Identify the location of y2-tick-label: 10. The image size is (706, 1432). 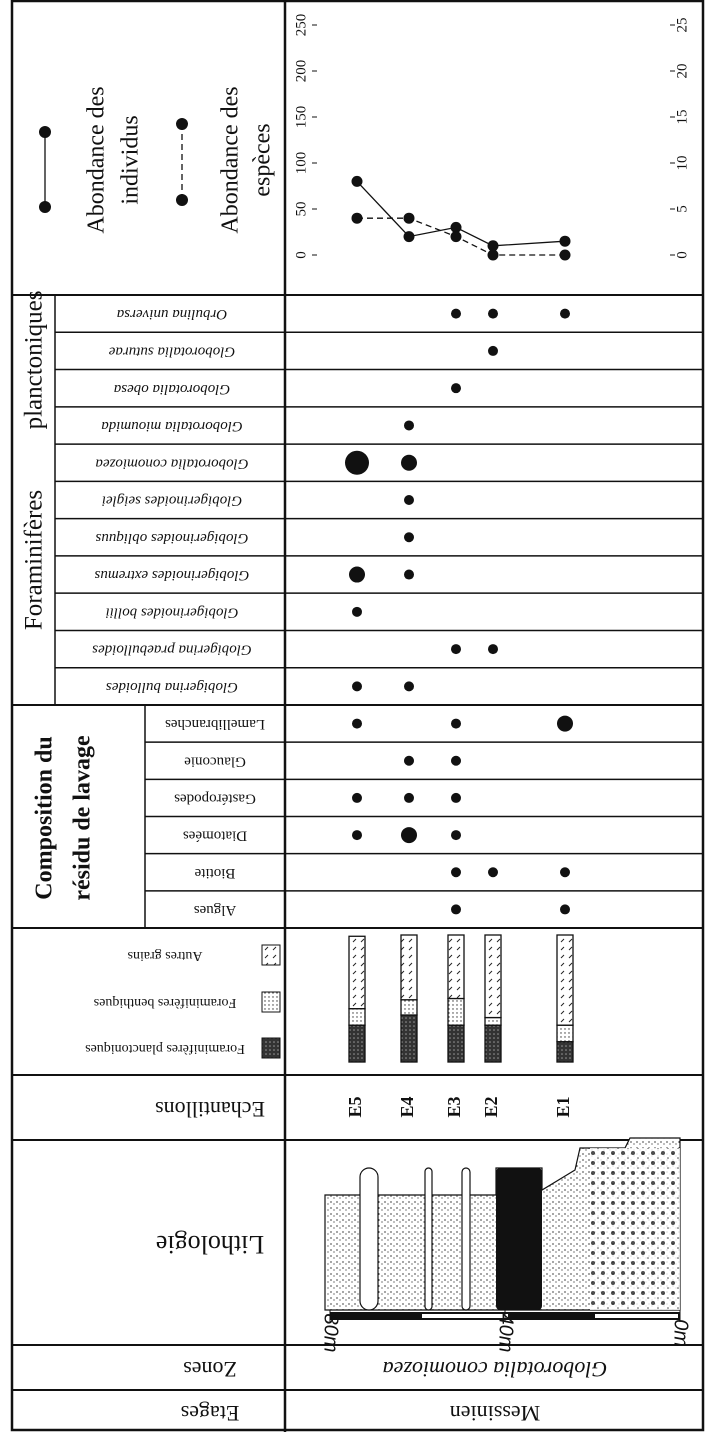
(682, 163).